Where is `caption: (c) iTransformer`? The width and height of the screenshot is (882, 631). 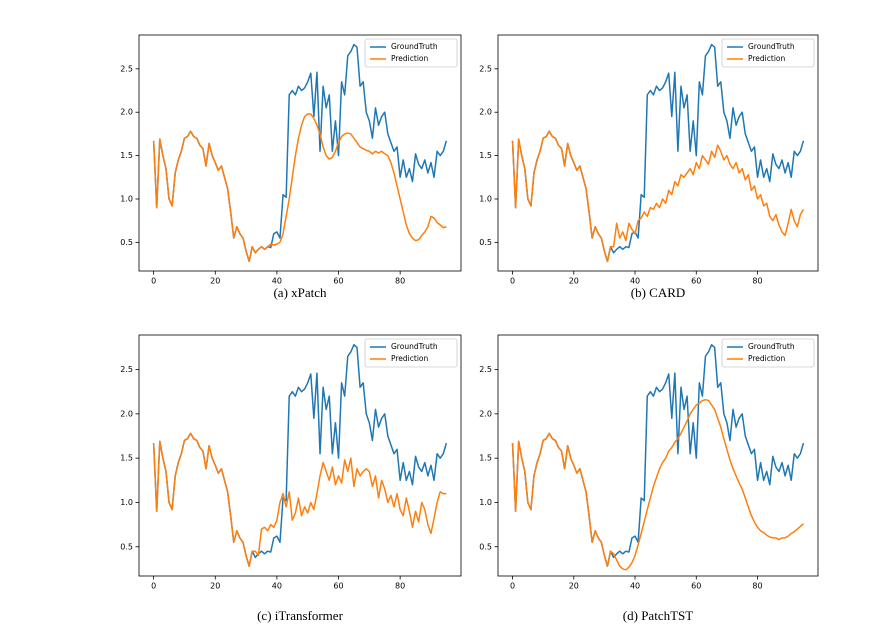
caption: (c) iTransformer is located at coordinates (300, 615).